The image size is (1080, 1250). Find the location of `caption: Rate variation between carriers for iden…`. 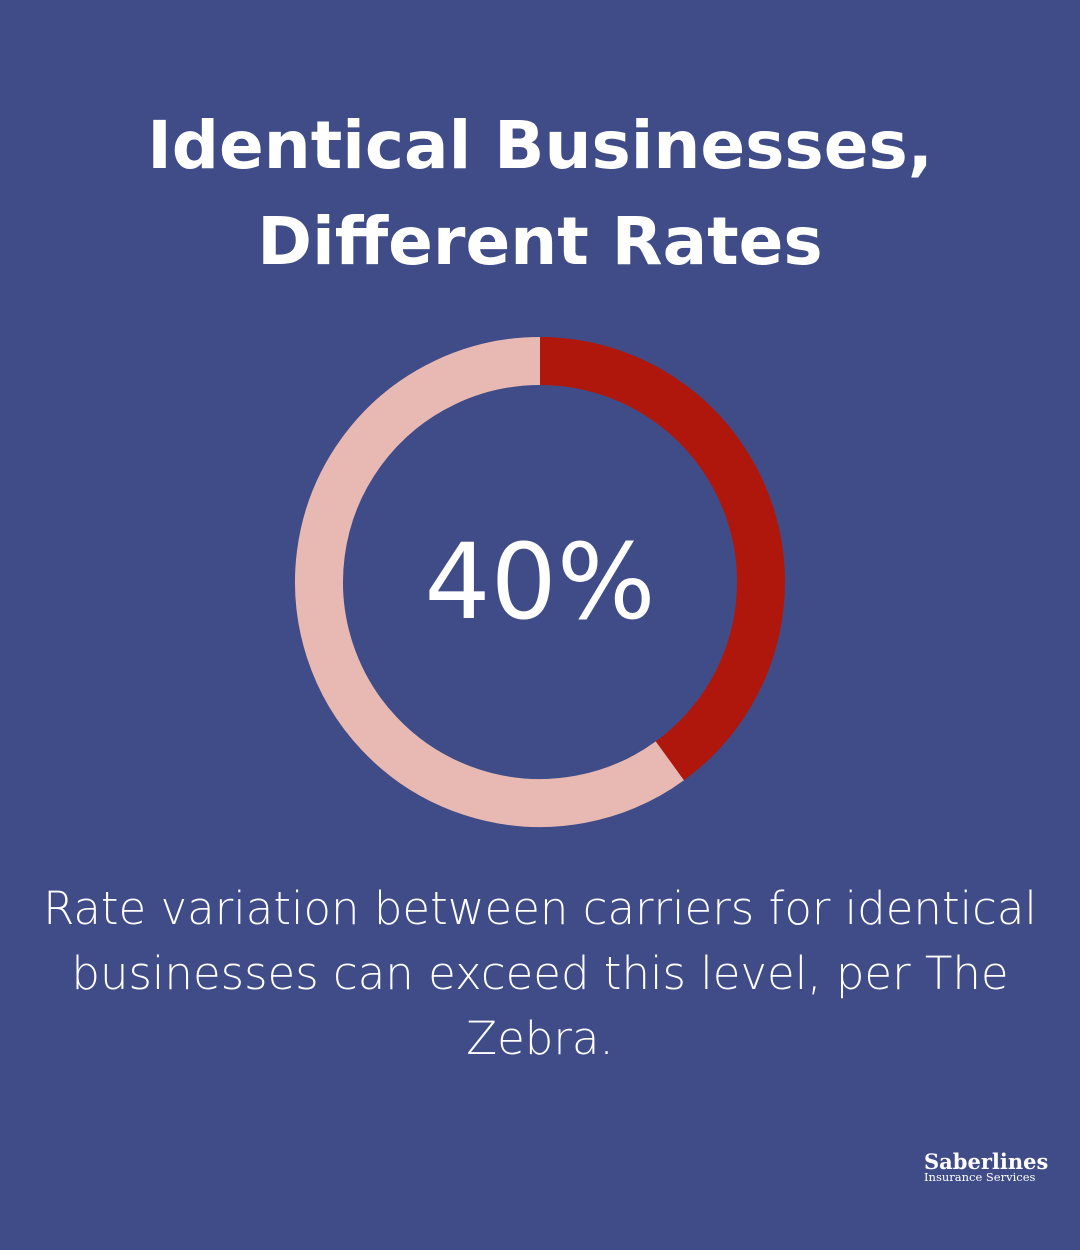

caption: Rate variation between carriers for iden… is located at coordinates (540, 973).